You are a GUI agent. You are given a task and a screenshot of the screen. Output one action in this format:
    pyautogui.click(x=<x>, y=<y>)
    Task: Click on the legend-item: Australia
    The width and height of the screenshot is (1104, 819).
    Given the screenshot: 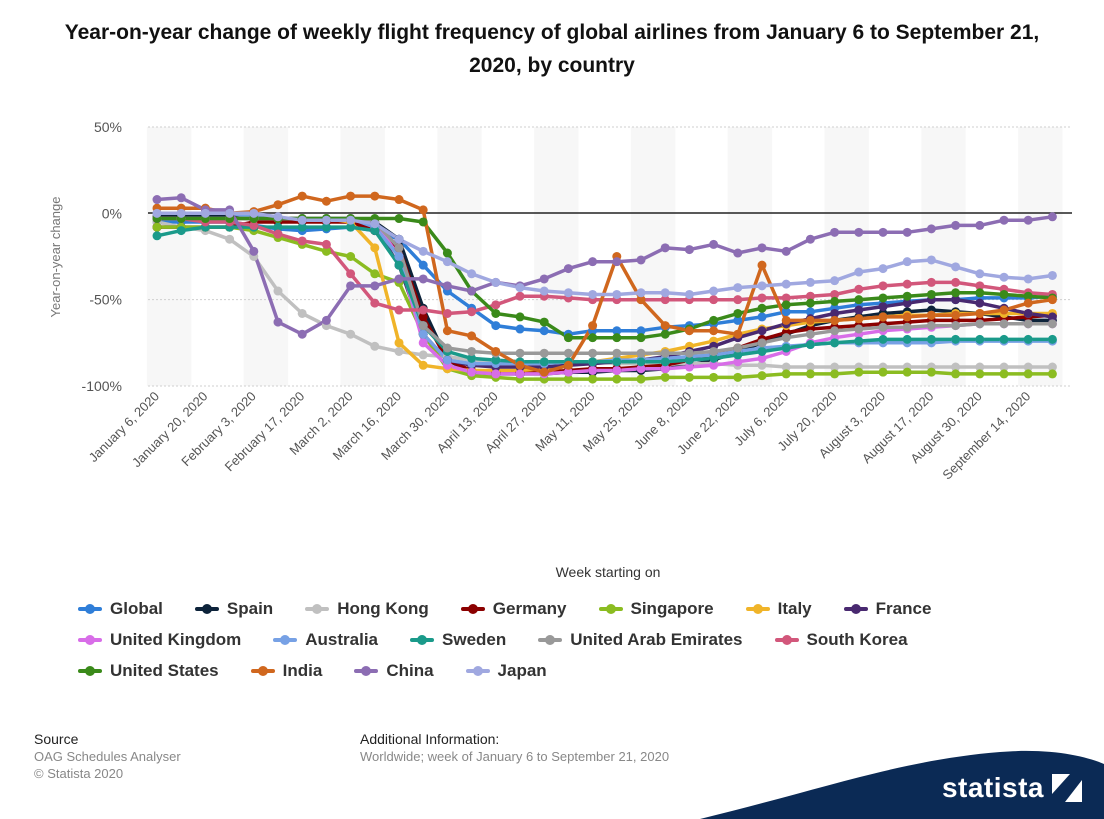 What is the action you would take?
    pyautogui.click(x=325, y=640)
    